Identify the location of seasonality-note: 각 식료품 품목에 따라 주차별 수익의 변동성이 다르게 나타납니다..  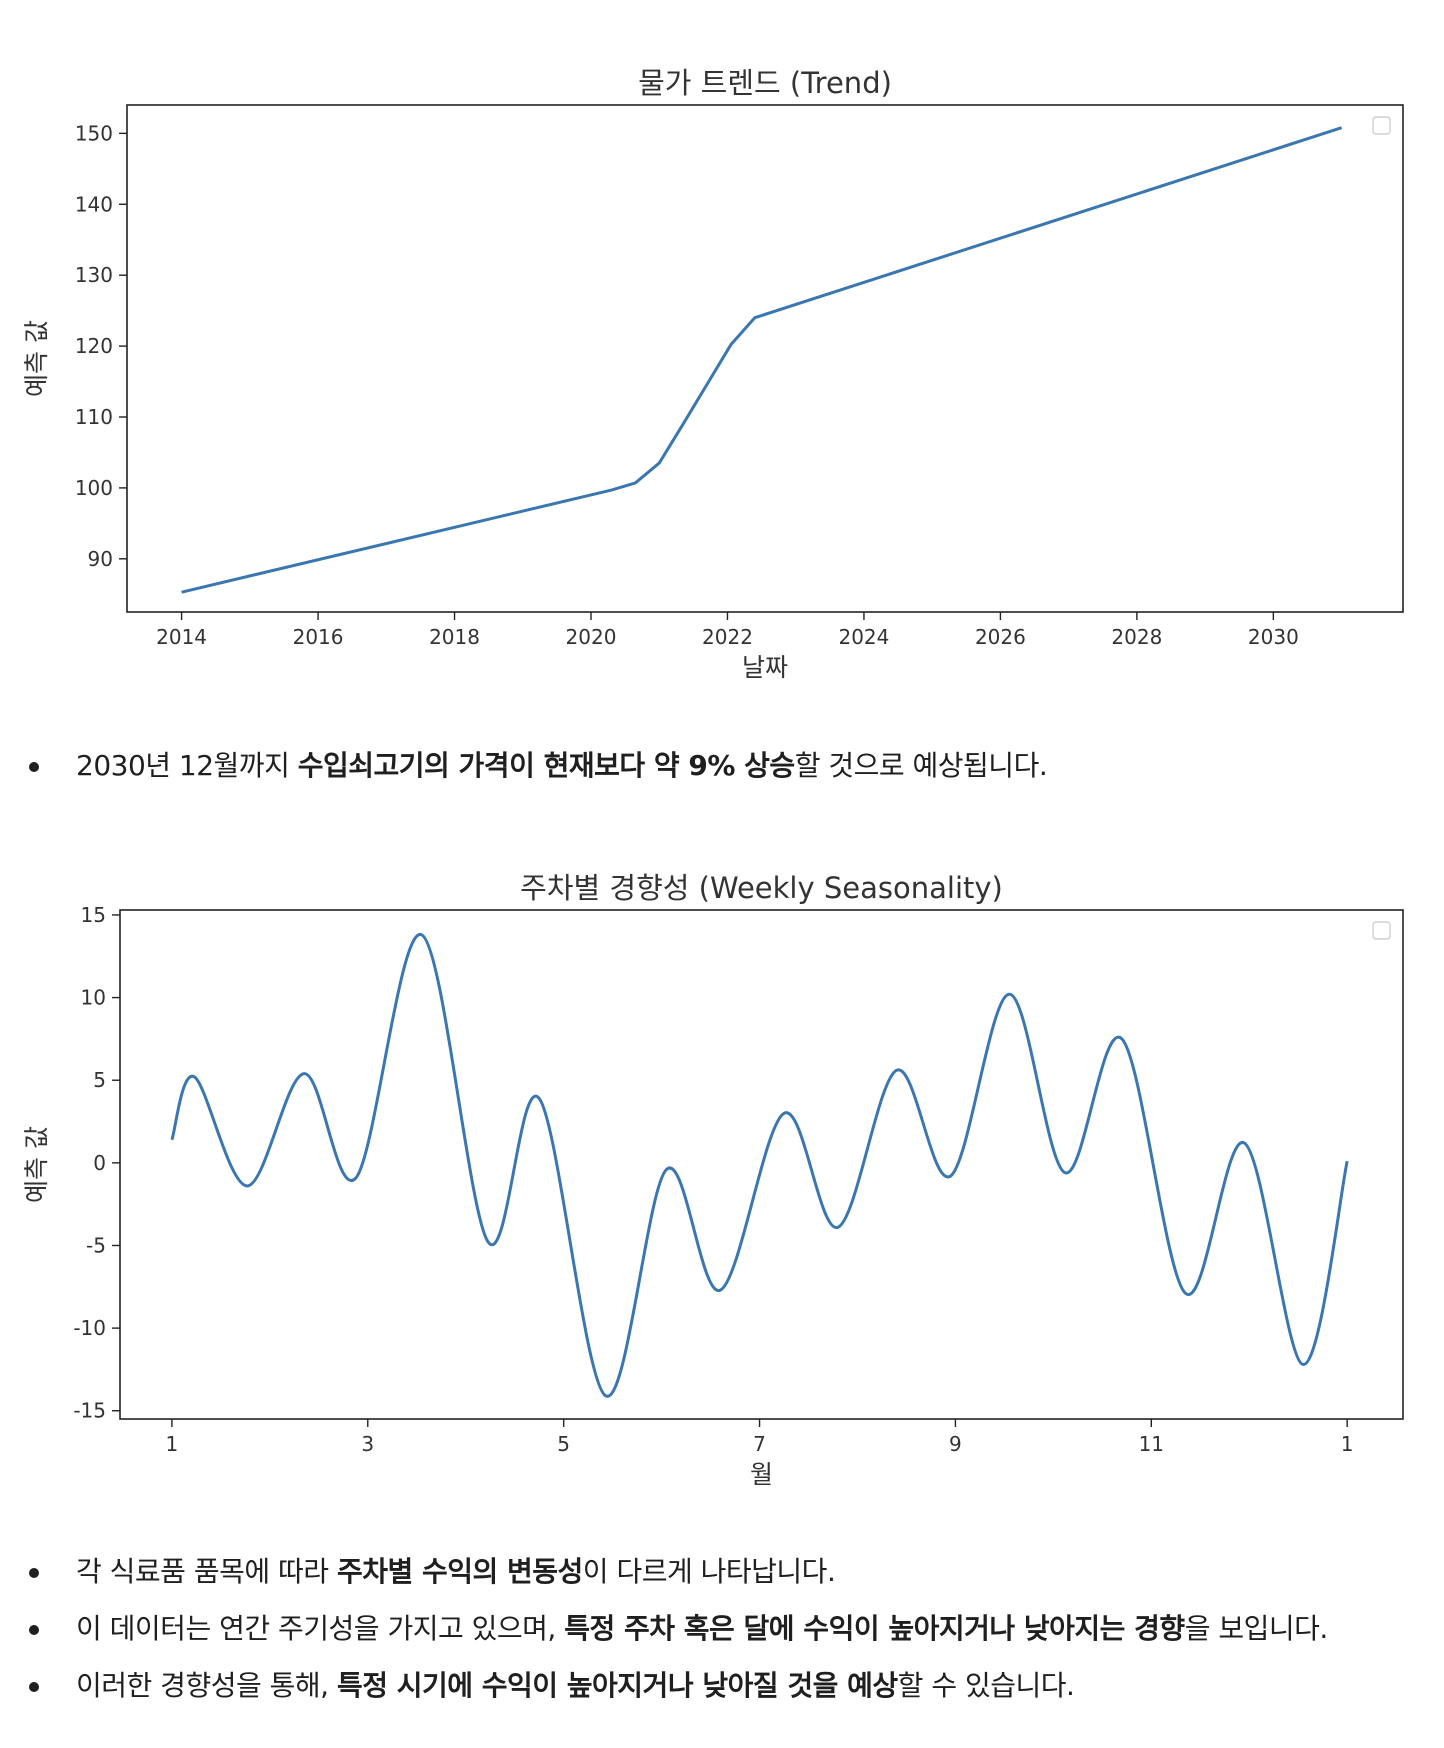
(722, 1572).